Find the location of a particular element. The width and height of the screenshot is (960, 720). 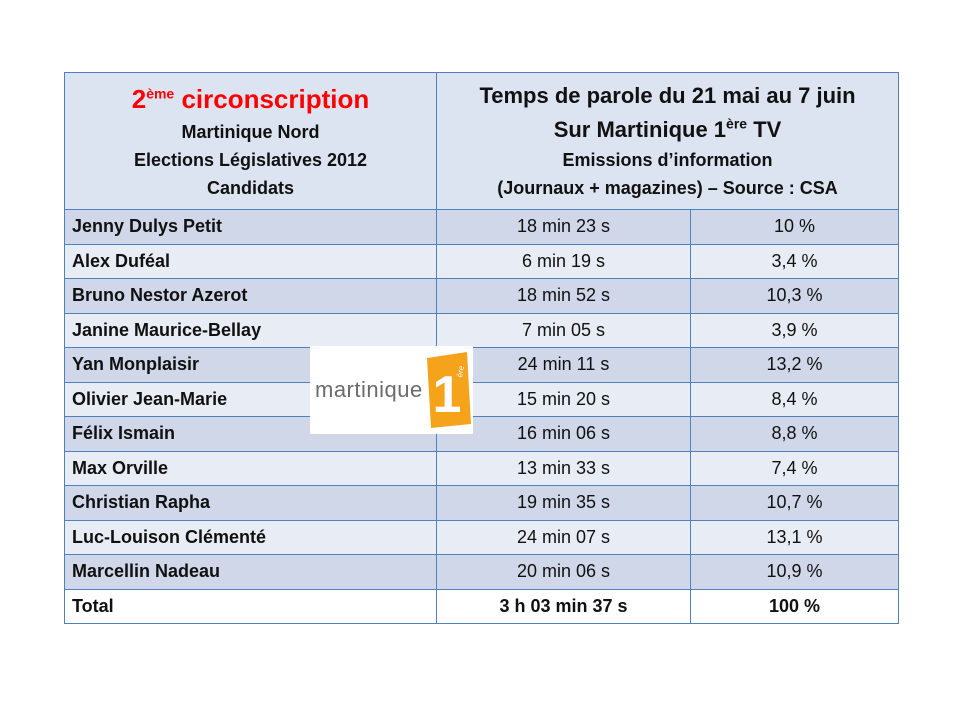

martinique-1ere-logo: martinique 1 ère is located at coordinates (391, 390).